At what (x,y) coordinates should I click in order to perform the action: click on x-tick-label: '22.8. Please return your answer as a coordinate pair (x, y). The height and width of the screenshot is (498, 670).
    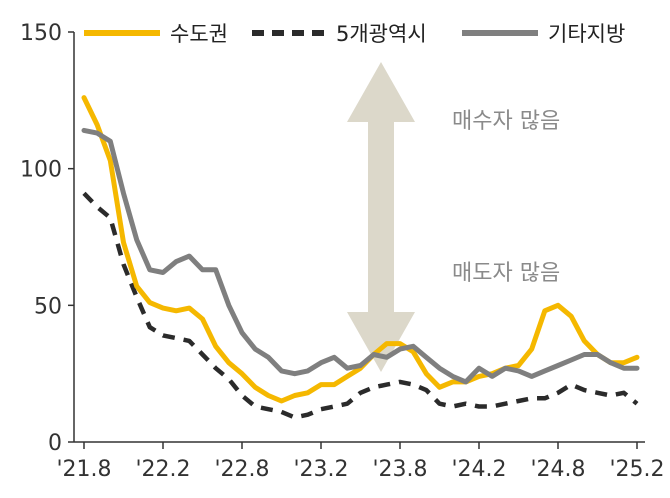
    Looking at the image, I should click on (241, 469).